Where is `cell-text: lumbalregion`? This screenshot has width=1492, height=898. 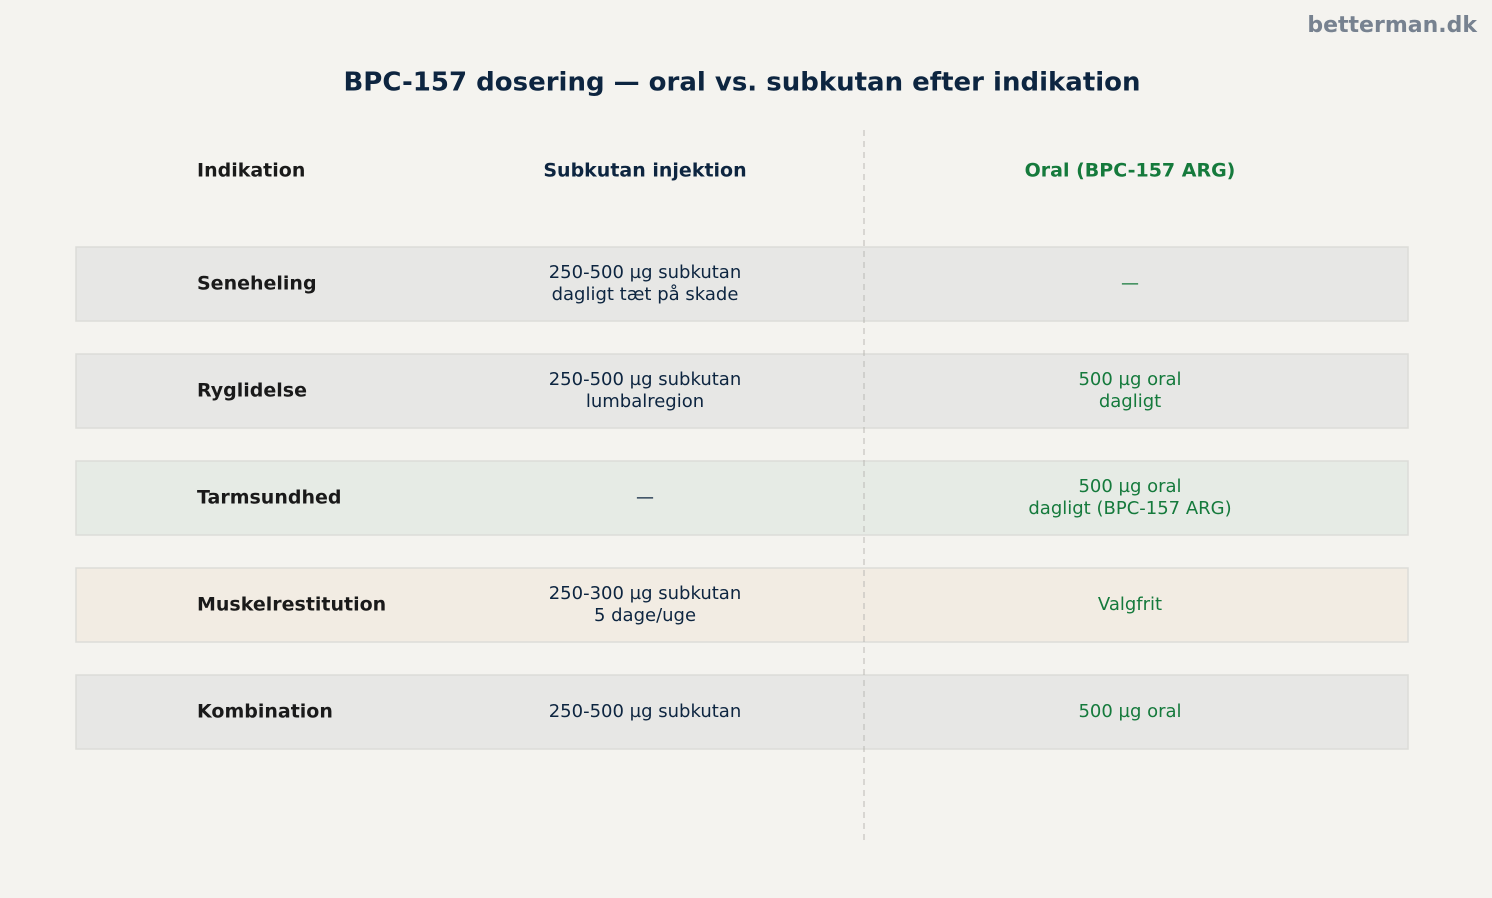 cell-text: lumbalregion is located at coordinates (645, 401).